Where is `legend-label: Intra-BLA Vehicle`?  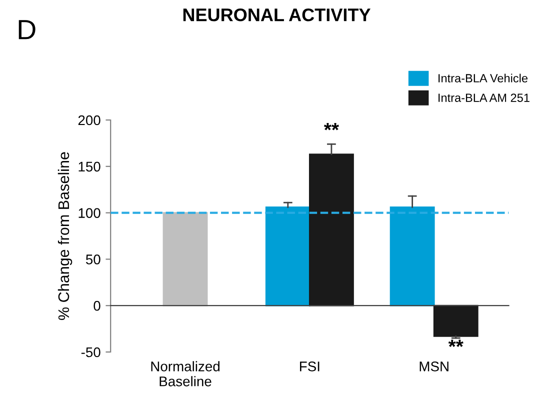
legend-label: Intra-BLA Vehicle is located at coordinates (483, 78).